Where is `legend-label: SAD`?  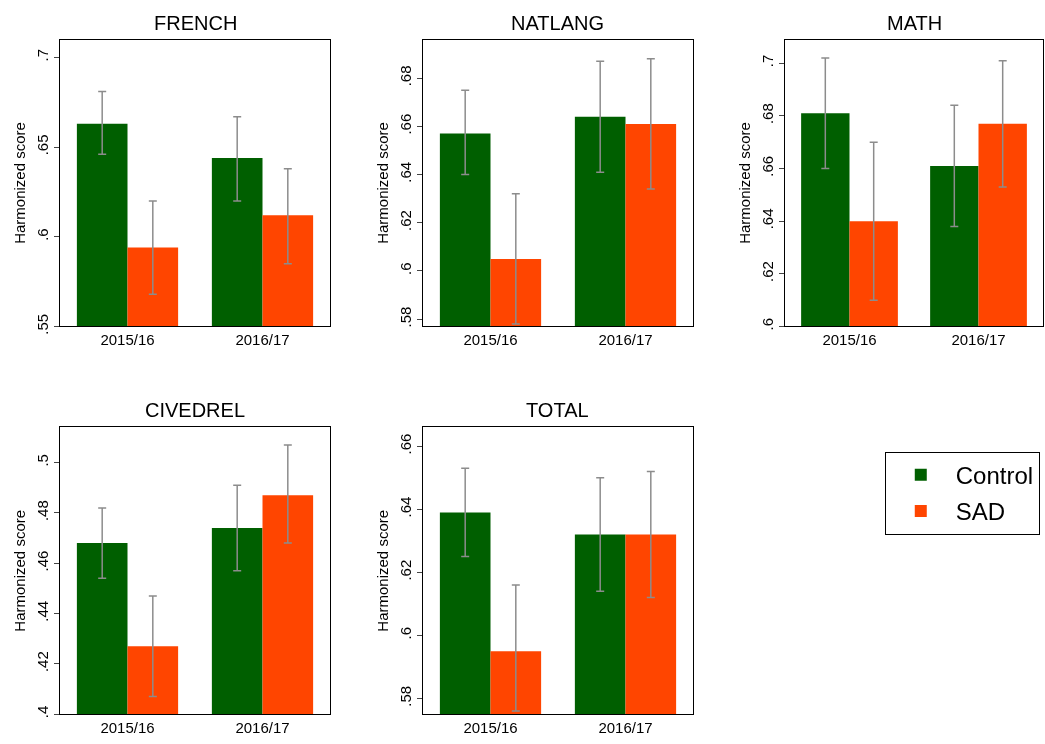
legend-label: SAD is located at coordinates (980, 512).